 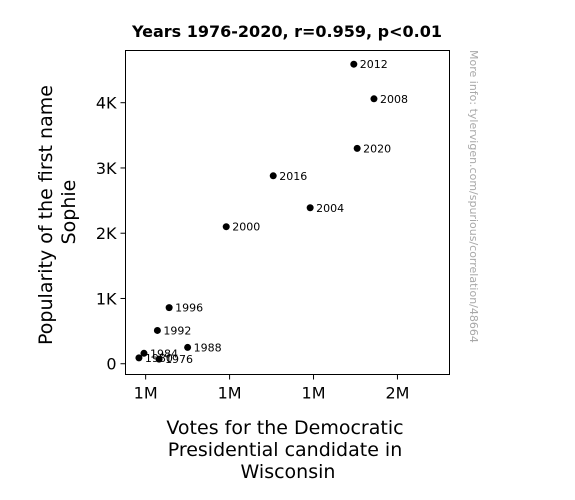 What do you see at coordinates (106, 233) in the screenshot?
I see `y-tick-label: 2K` at bounding box center [106, 233].